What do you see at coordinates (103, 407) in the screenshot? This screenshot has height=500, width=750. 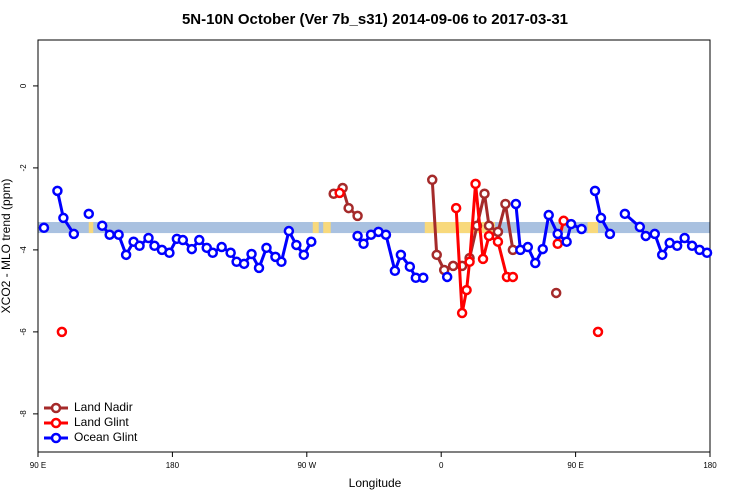 I see `legend-label: Land Nadir` at bounding box center [103, 407].